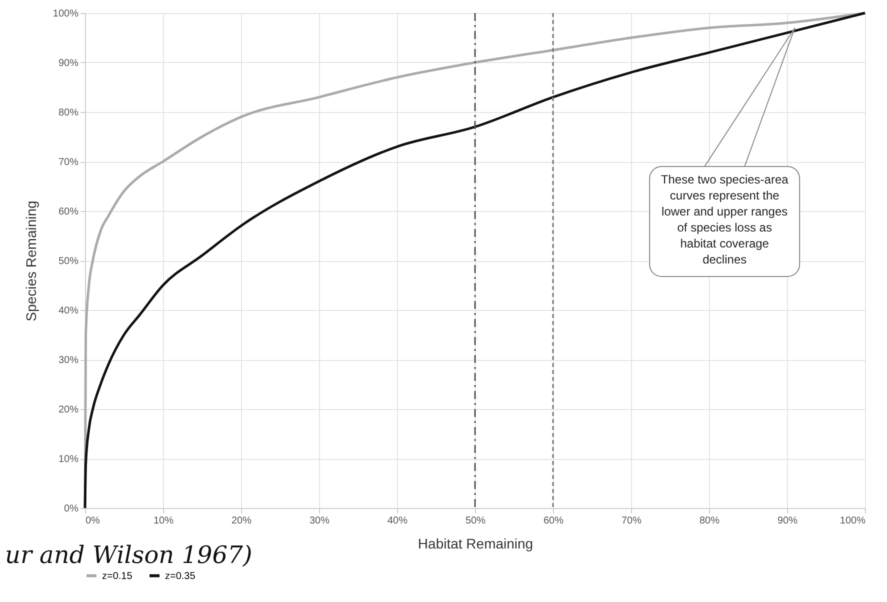 The width and height of the screenshot is (887, 602). I want to click on x-tick-label: 40%, so click(397, 521).